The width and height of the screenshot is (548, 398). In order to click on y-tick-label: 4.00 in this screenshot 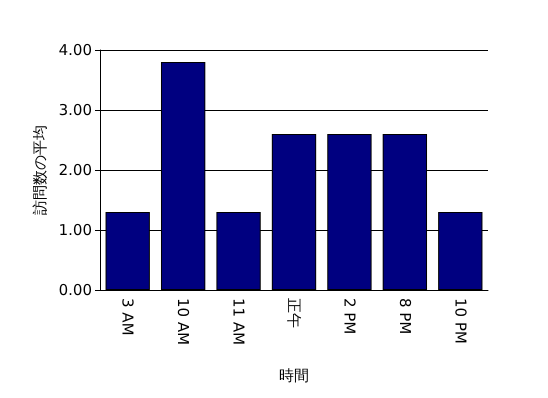, I will do `click(75, 50)`.